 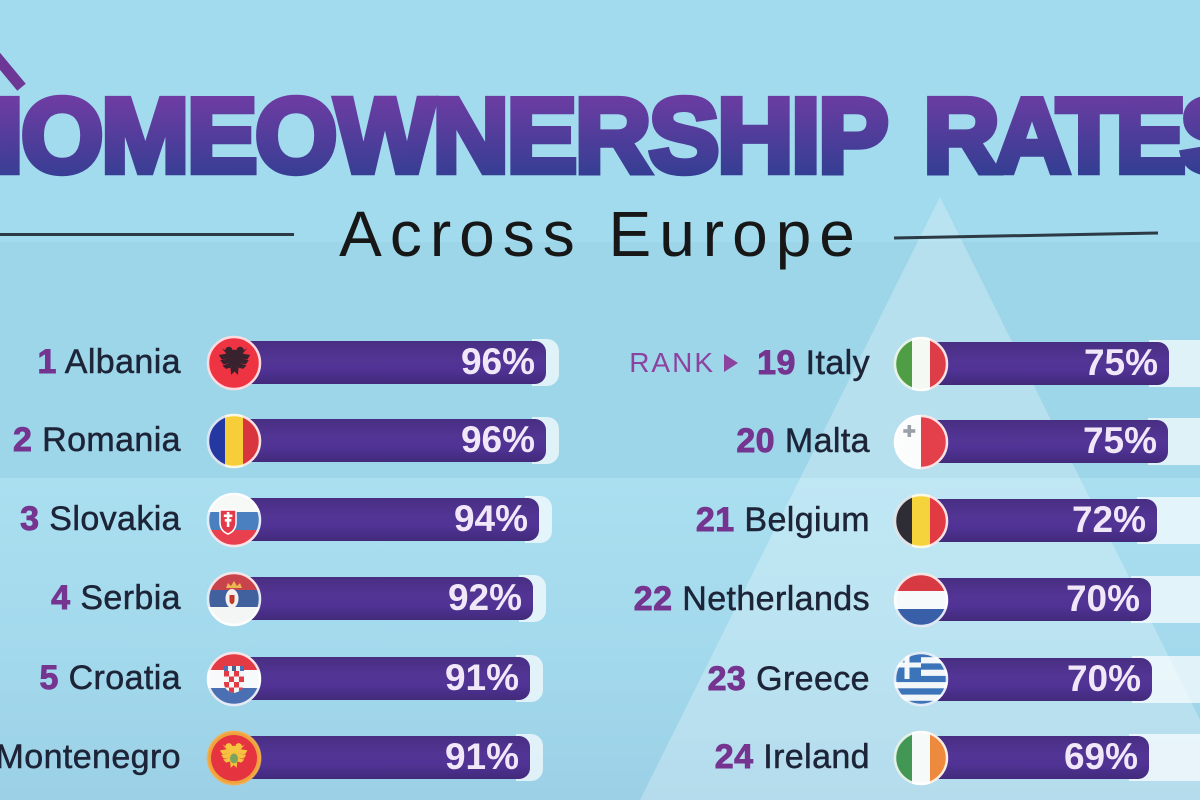 I want to click on svg-text: HOMEOWNERSHIP RATES, so click(x=600, y=136).